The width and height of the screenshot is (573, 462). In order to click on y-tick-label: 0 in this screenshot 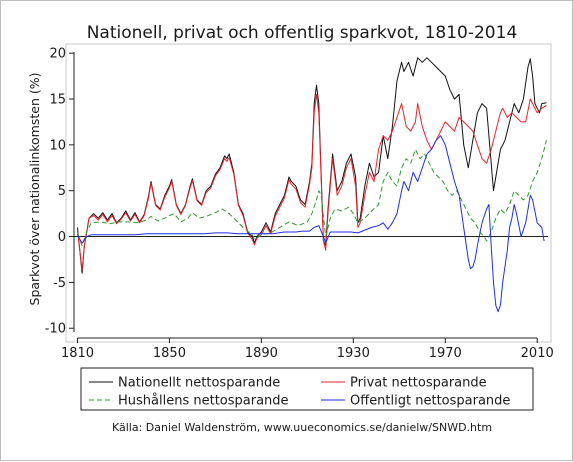, I will do `click(62, 237)`.